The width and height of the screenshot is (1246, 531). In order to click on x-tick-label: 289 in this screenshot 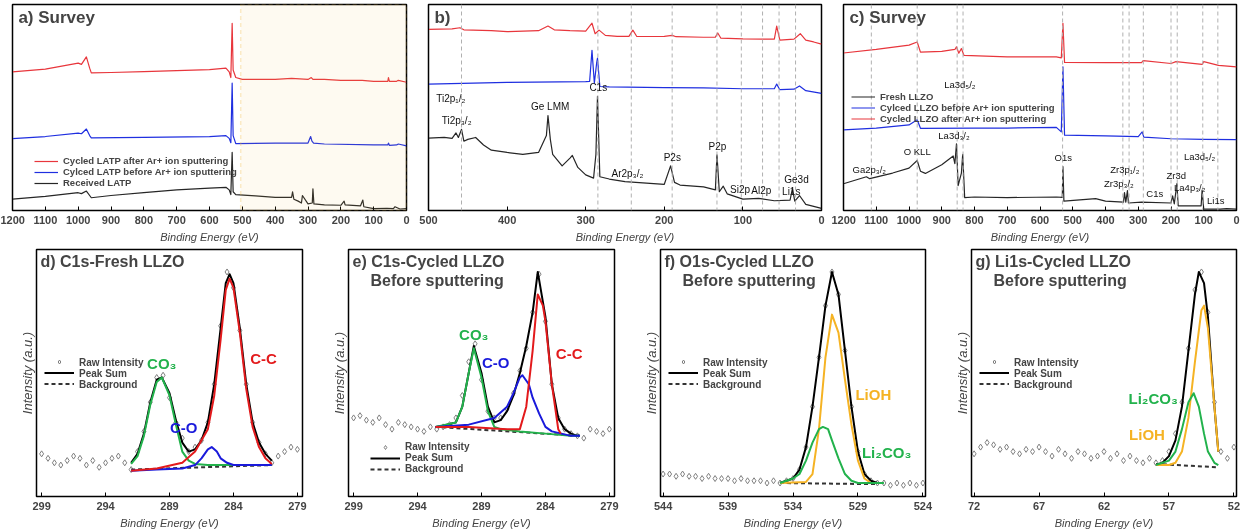, I will do `click(169, 505)`.